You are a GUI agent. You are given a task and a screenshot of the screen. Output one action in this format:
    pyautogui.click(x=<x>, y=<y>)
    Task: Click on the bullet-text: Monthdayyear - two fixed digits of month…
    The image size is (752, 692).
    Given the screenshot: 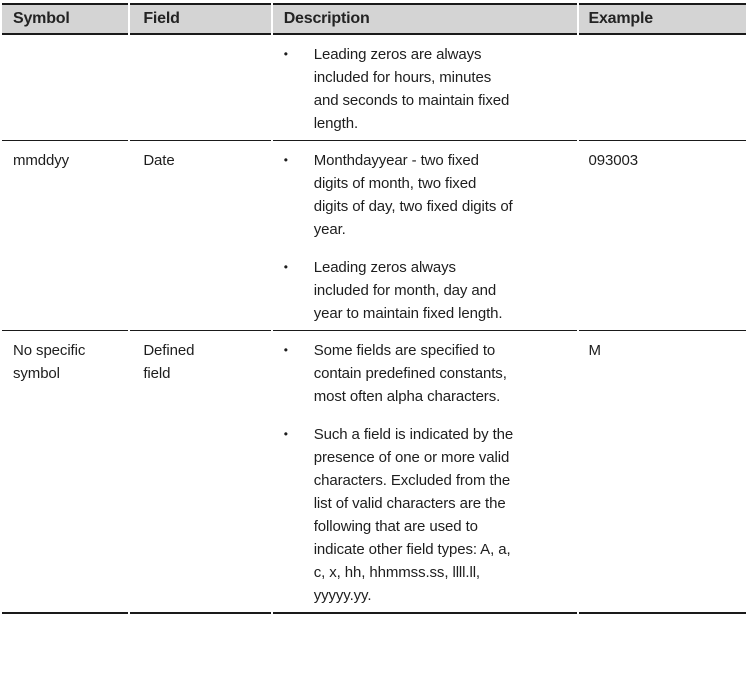 What is the action you would take?
    pyautogui.click(x=413, y=195)
    